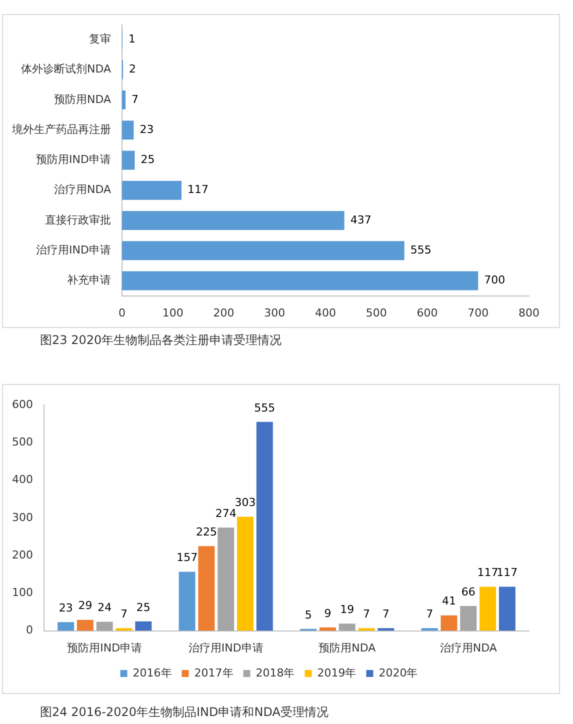  I want to click on y-tick-label: 治疗用NDA, so click(83, 189).